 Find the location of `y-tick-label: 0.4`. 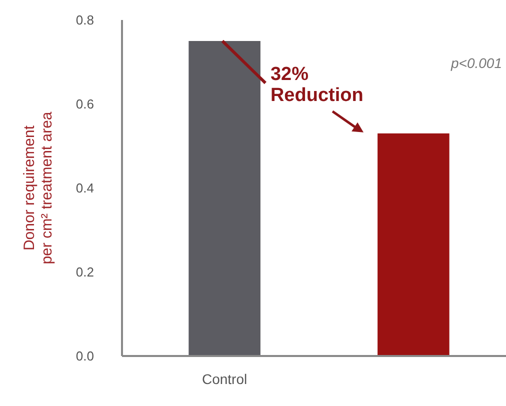

y-tick-label: 0.4 is located at coordinates (85, 188).